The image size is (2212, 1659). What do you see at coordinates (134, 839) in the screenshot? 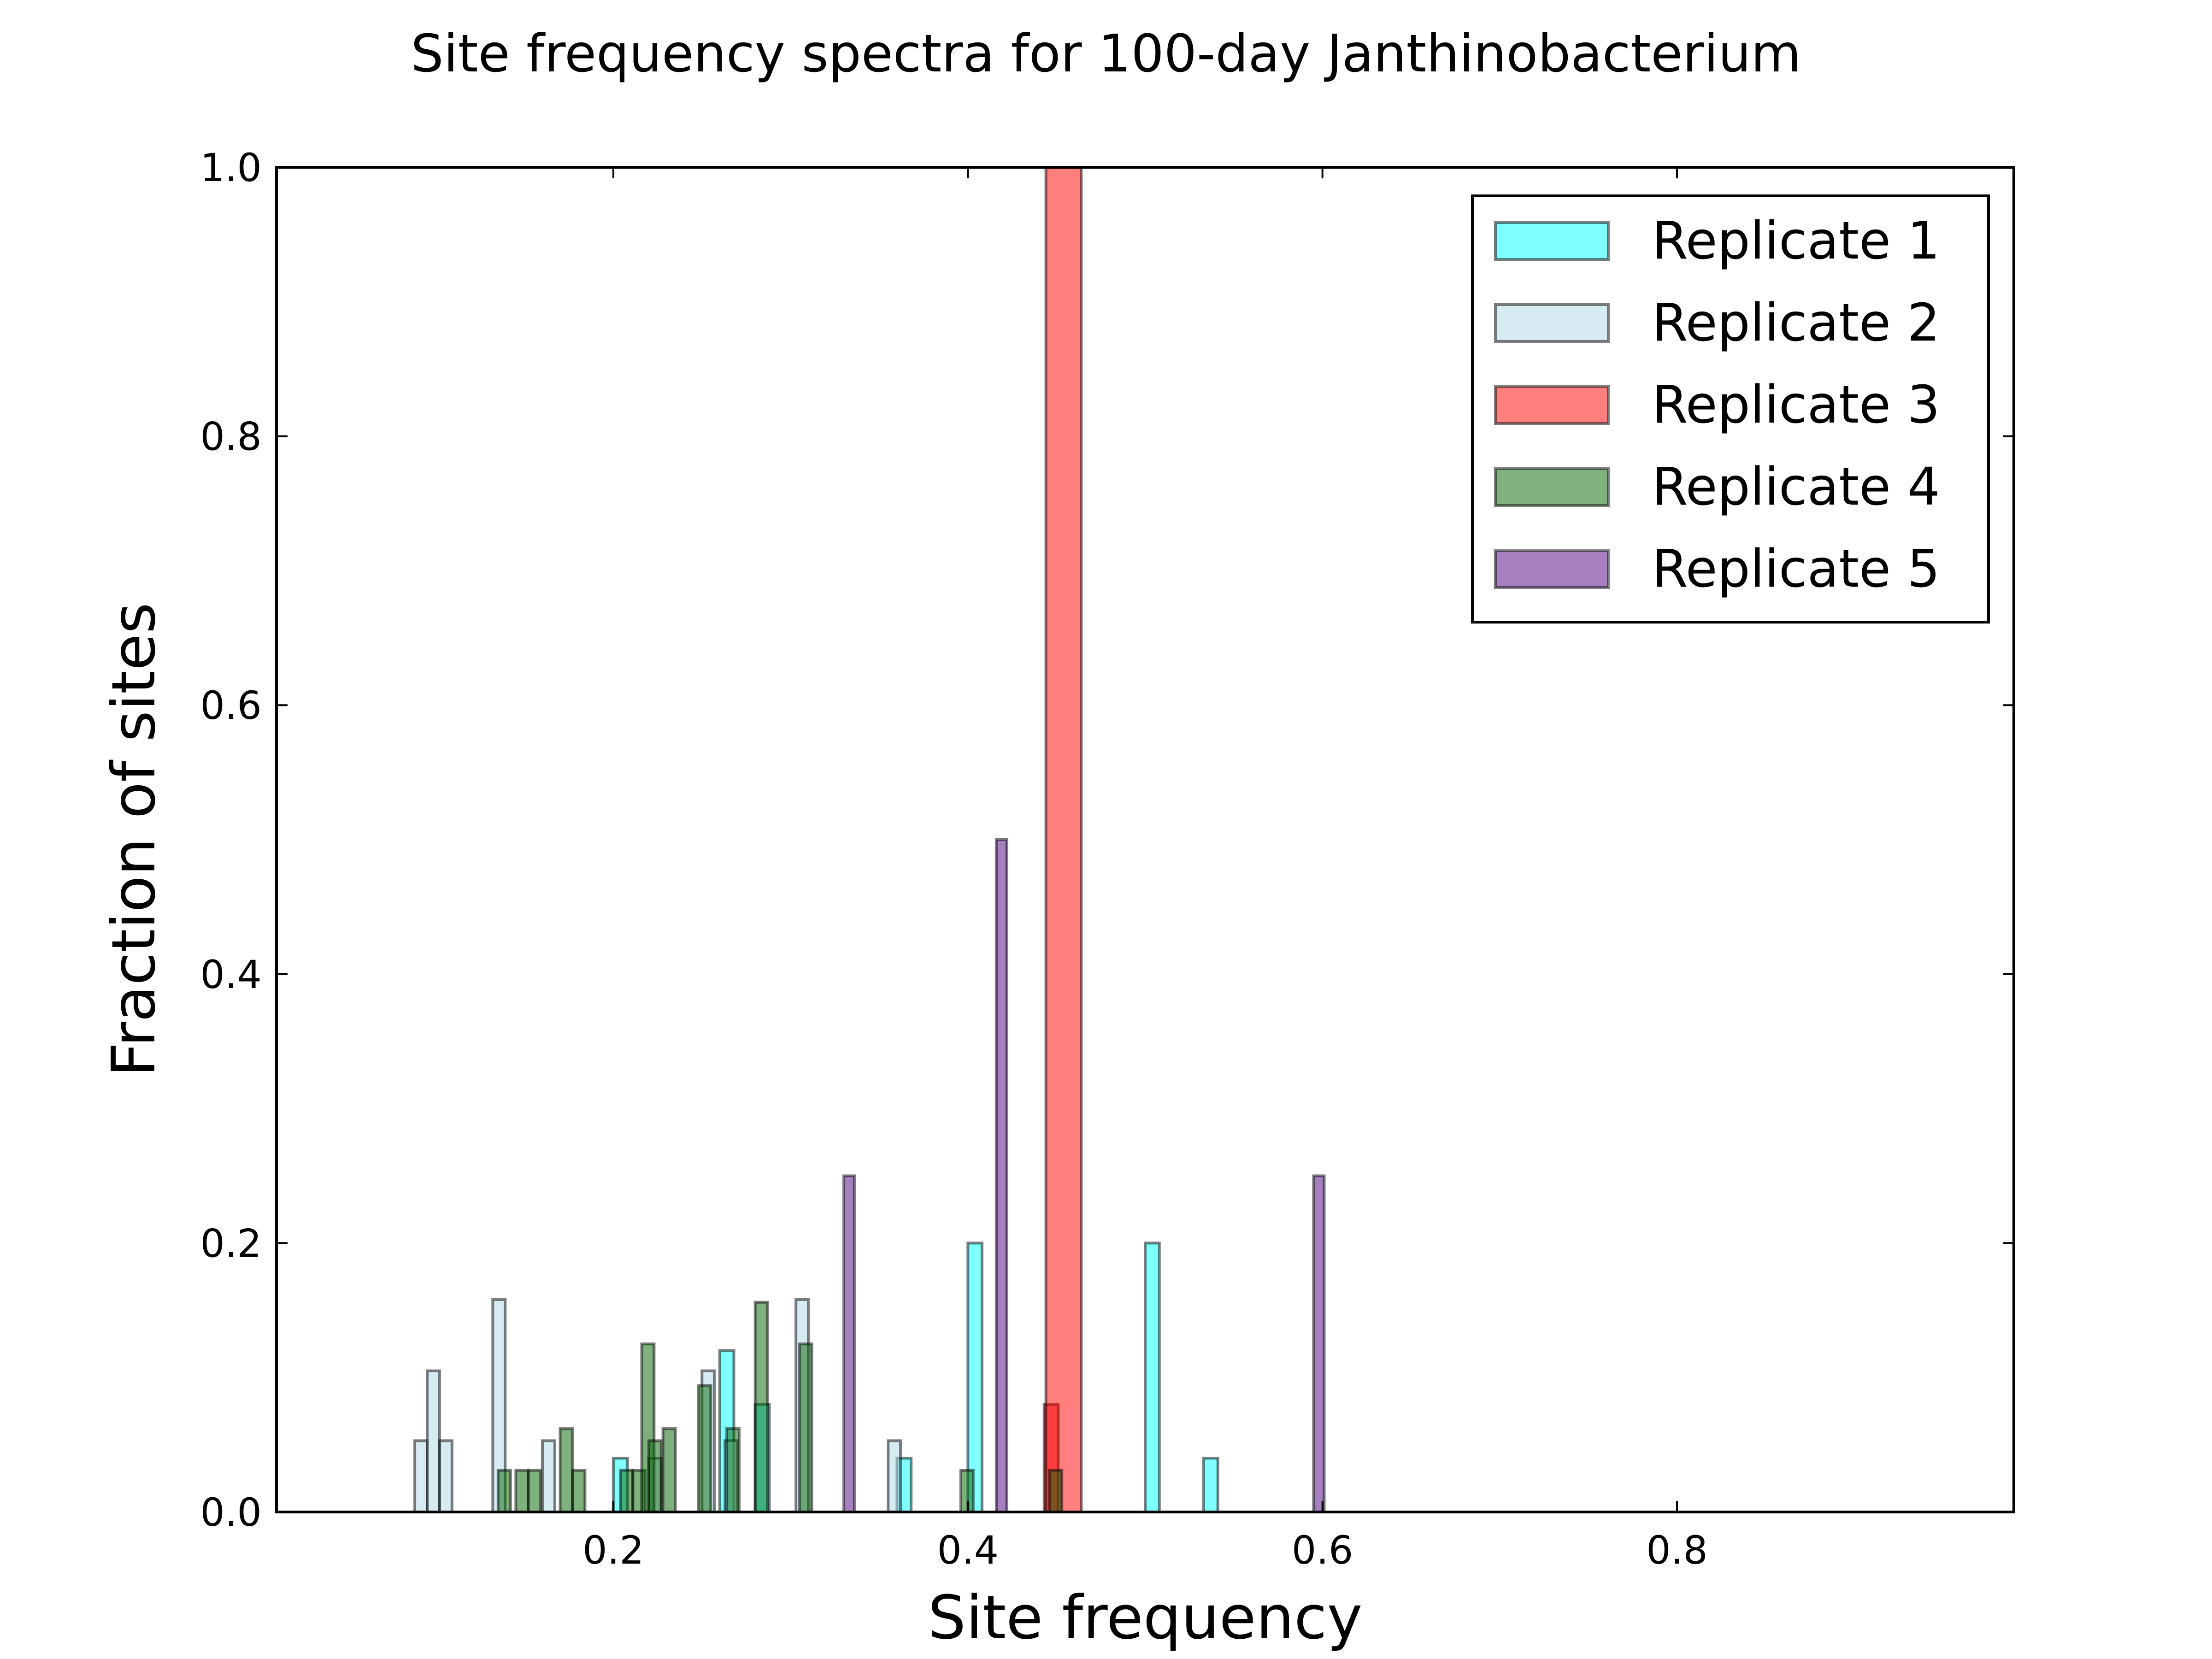
I see `y-axis-label: Fraction of sites` at bounding box center [134, 839].